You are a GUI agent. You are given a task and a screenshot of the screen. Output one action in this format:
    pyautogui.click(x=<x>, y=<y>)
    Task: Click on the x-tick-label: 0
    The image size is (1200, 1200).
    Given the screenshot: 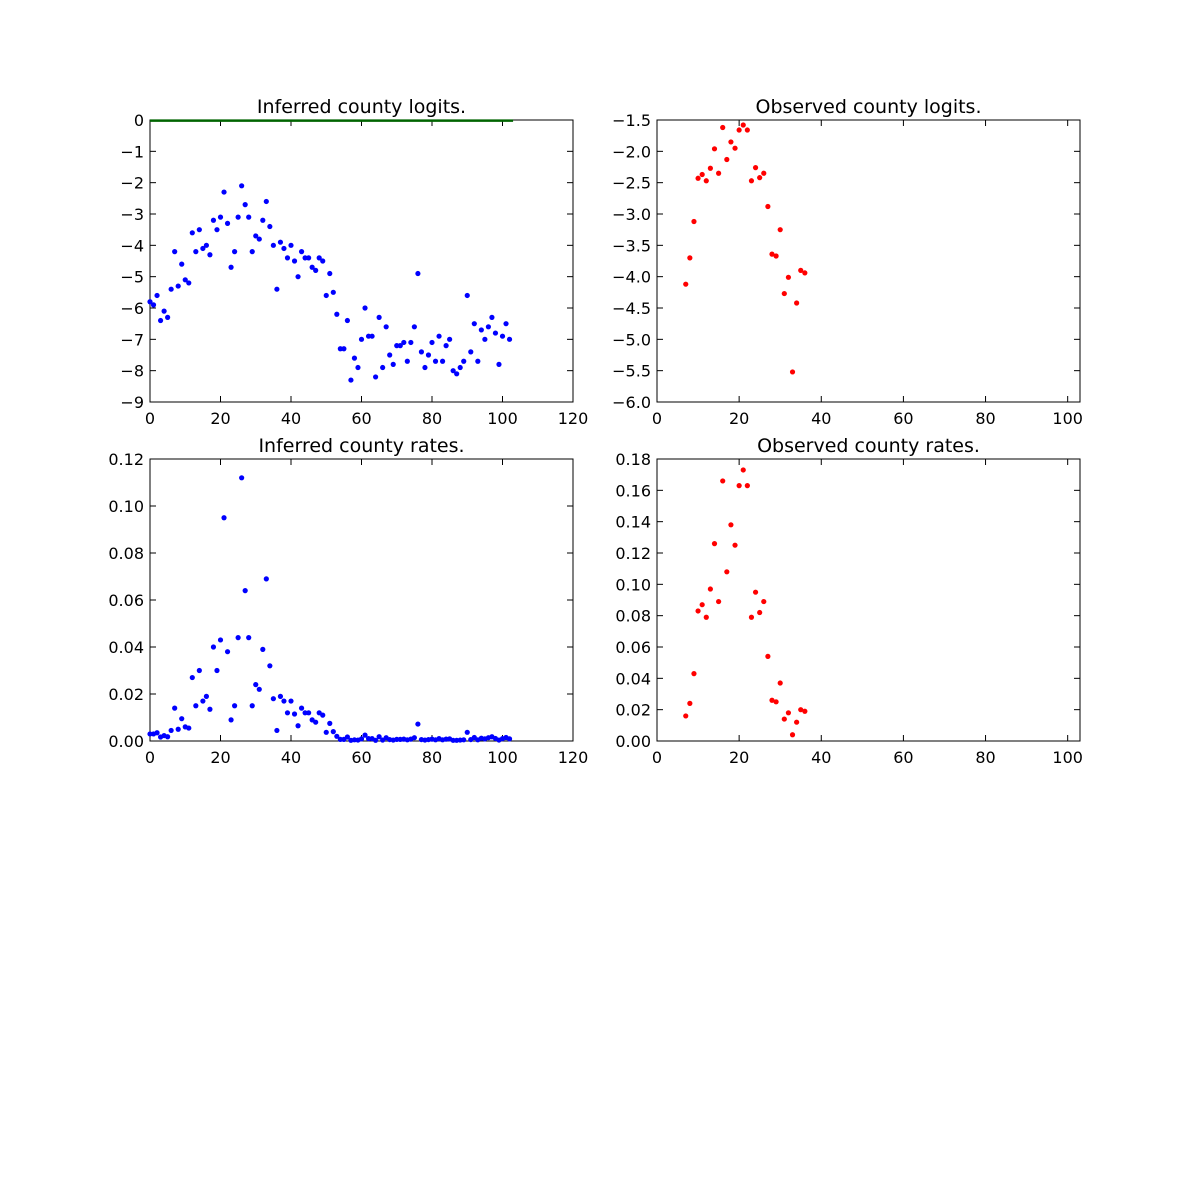 What is the action you would take?
    pyautogui.click(x=657, y=757)
    